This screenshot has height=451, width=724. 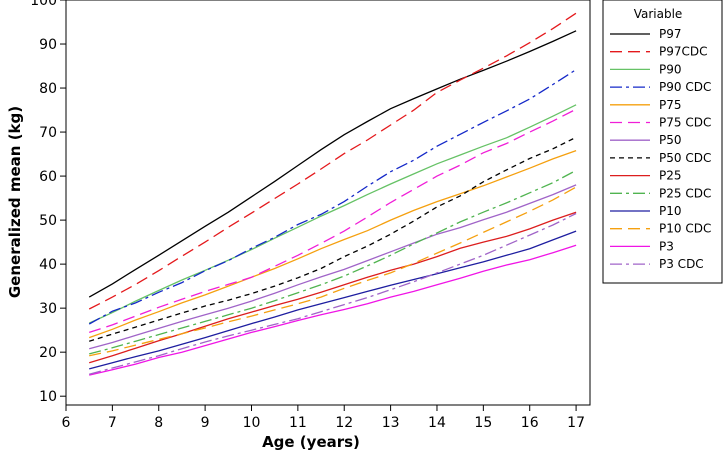 What do you see at coordinates (48, 133) in the screenshot?
I see `y-tick-label: 70` at bounding box center [48, 133].